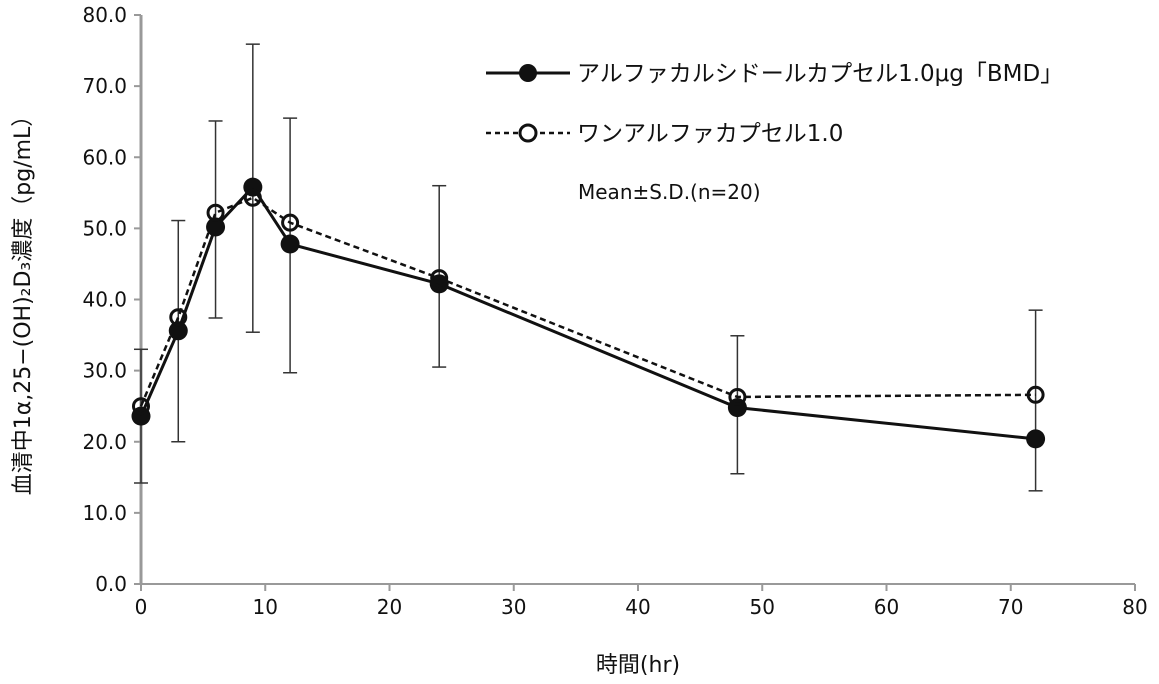 This screenshot has height=684, width=1159. Describe the element at coordinates (23, 300) in the screenshot. I see `y-axis-label: 血清中1α,25−(OH)₂D₃濃度（pg/mL）` at that location.